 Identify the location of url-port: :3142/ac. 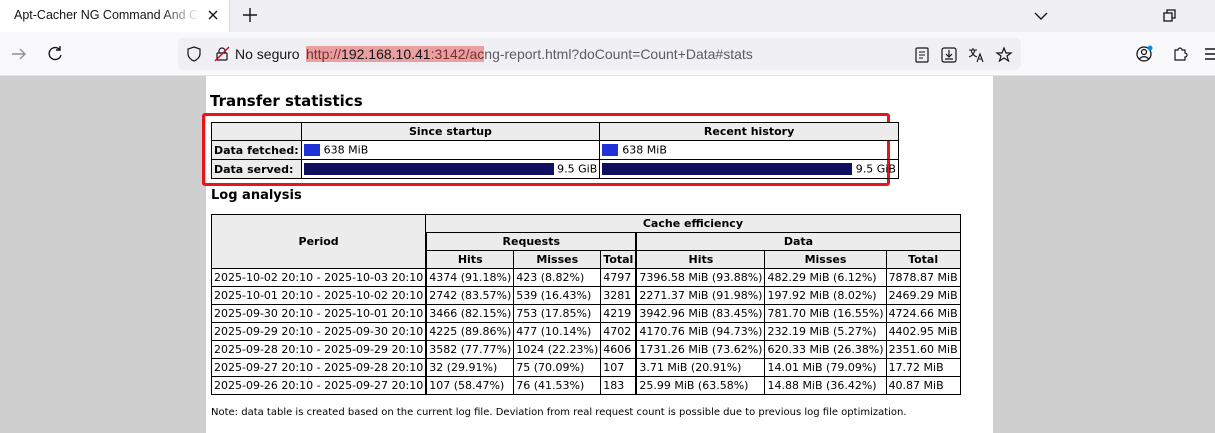
(457, 54).